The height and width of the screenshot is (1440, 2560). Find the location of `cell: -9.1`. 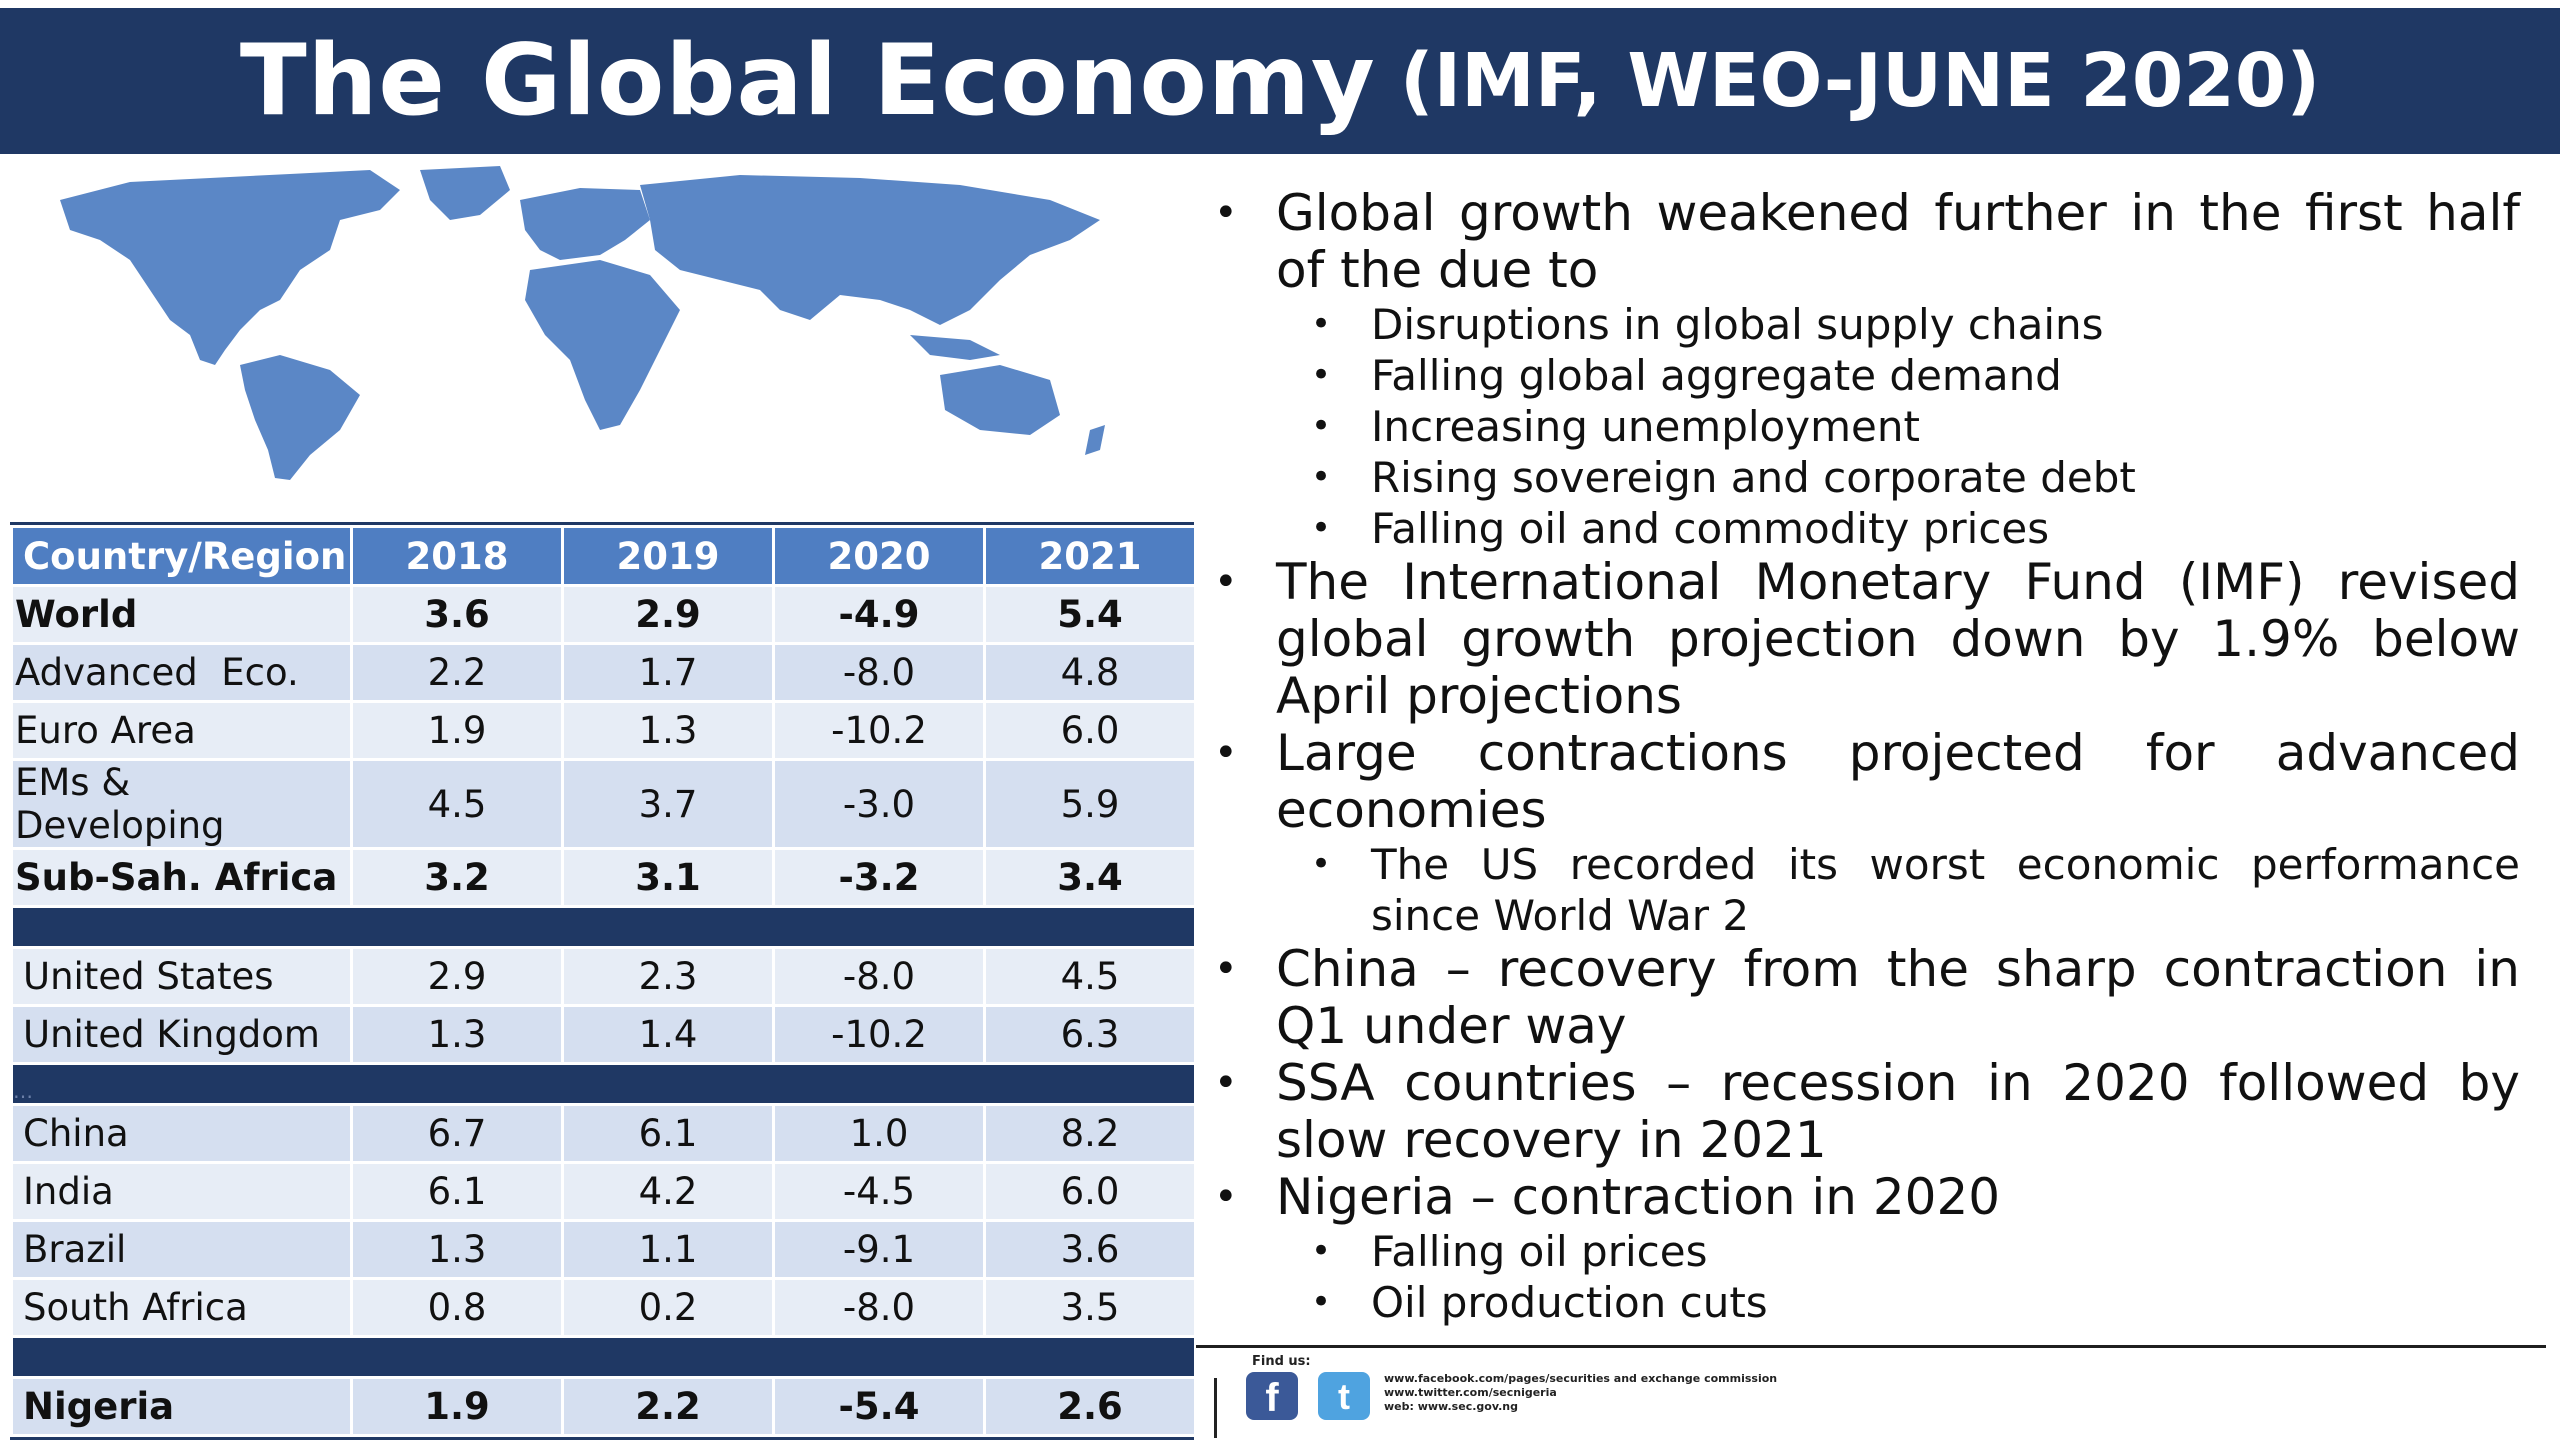

cell: -9.1 is located at coordinates (879, 1249).